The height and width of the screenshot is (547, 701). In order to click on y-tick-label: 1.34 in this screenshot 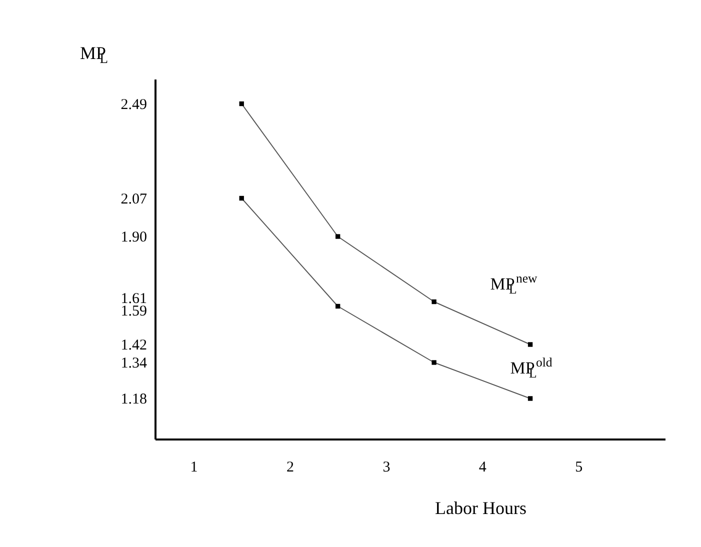, I will do `click(134, 364)`.